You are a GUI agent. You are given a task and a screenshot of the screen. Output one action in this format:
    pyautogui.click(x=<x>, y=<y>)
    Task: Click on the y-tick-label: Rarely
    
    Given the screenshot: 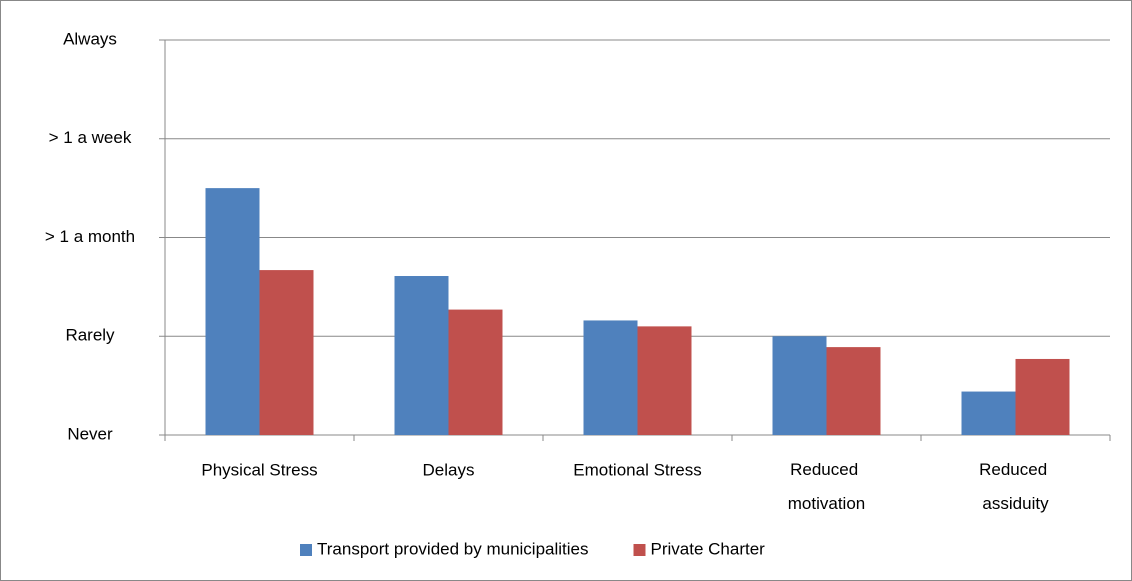 What is the action you would take?
    pyautogui.click(x=90, y=335)
    